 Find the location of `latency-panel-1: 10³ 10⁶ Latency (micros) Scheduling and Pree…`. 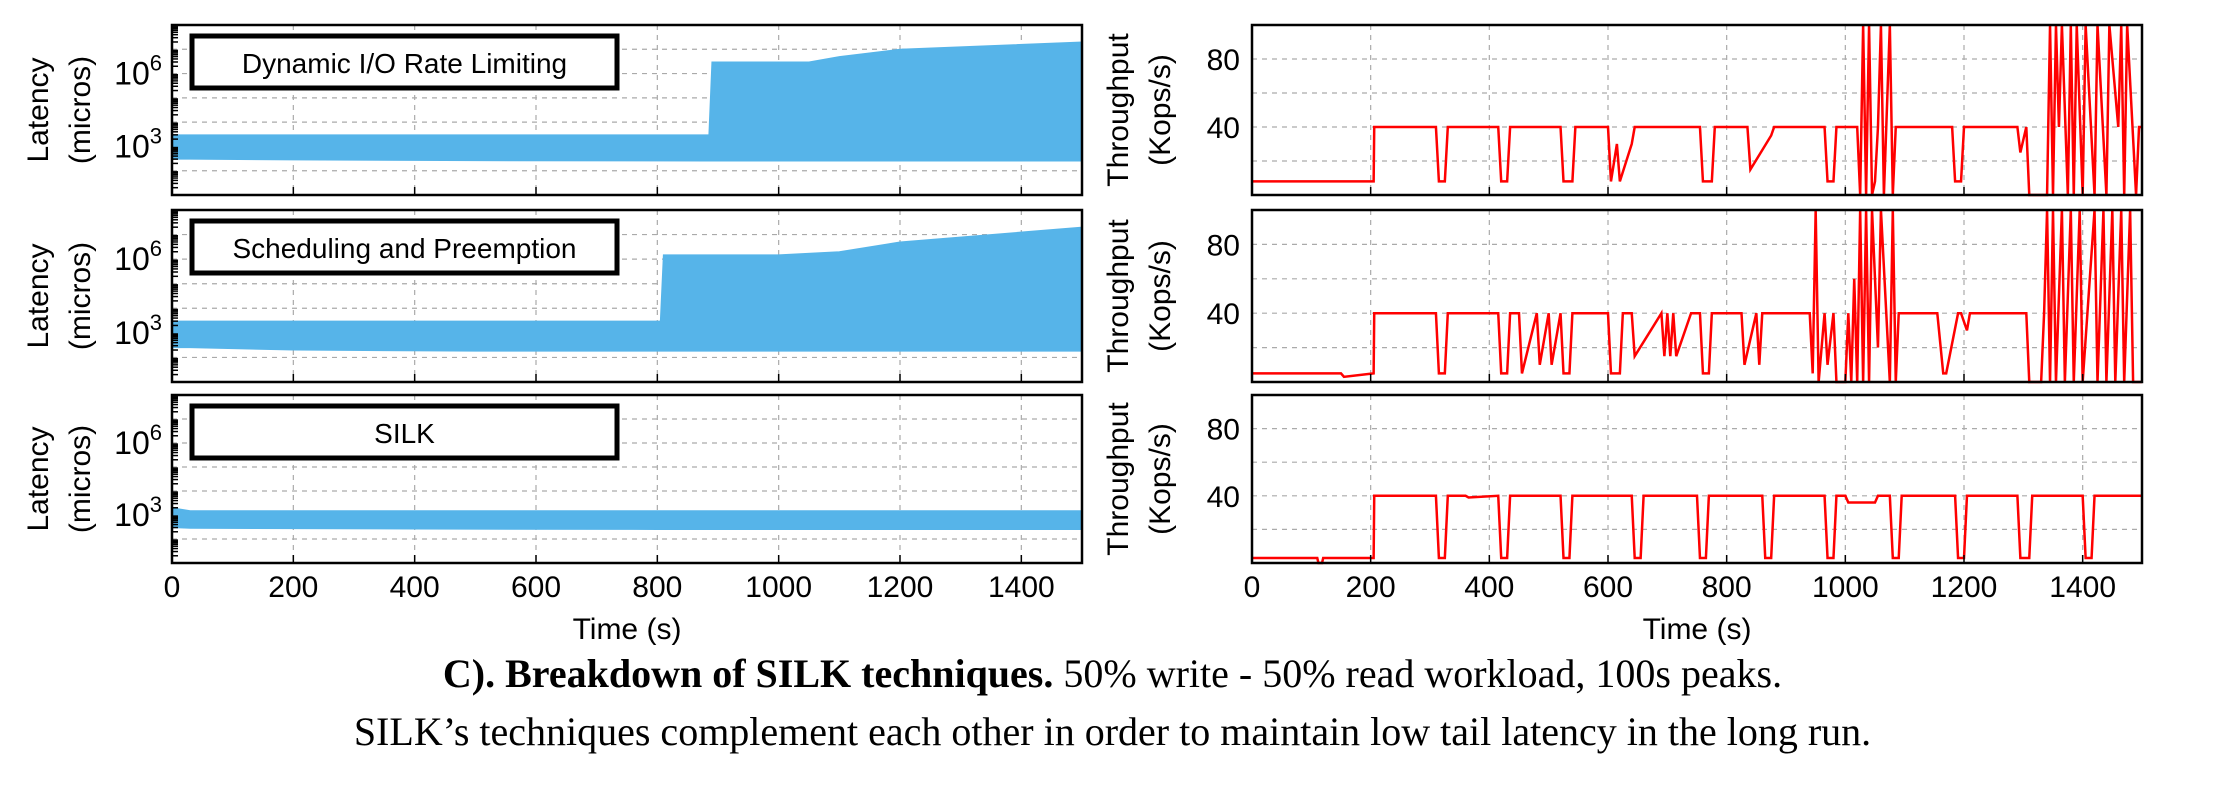

latency-panel-1: 10³ 10⁶ Latency (micros) Scheduling and Pree… is located at coordinates (553, 296).